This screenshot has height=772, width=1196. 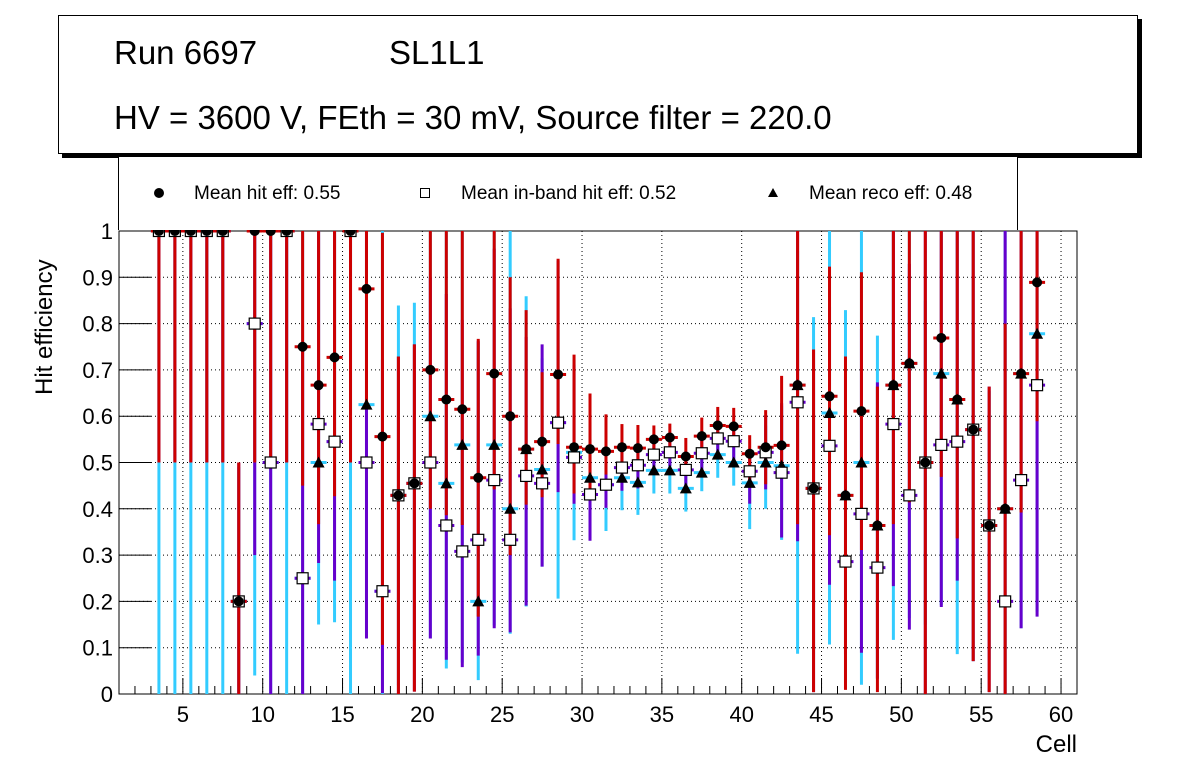 What do you see at coordinates (97, 509) in the screenshot?
I see `y-tick-label: 0.4` at bounding box center [97, 509].